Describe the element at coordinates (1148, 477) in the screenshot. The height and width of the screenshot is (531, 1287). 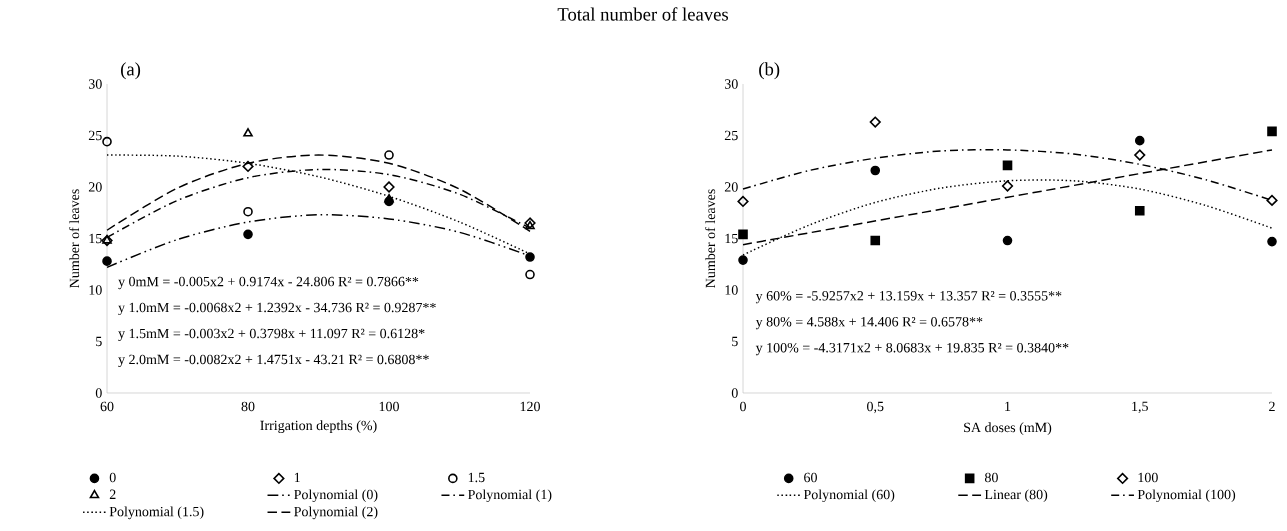
I see `legend-label: 100` at that location.